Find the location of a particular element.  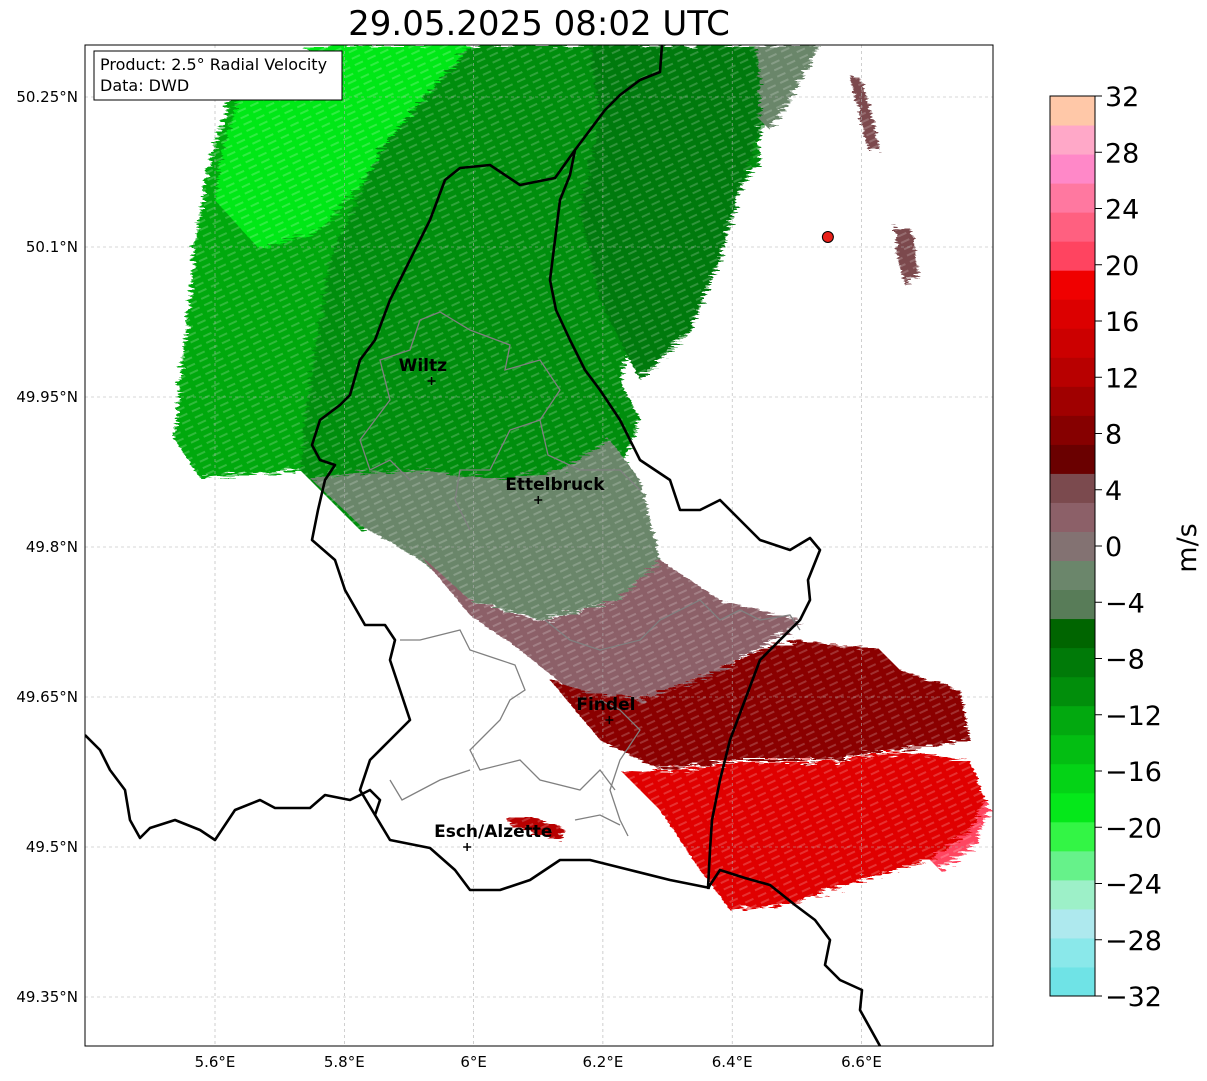

colorbar-tick-label: −16 is located at coordinates (1133, 772).